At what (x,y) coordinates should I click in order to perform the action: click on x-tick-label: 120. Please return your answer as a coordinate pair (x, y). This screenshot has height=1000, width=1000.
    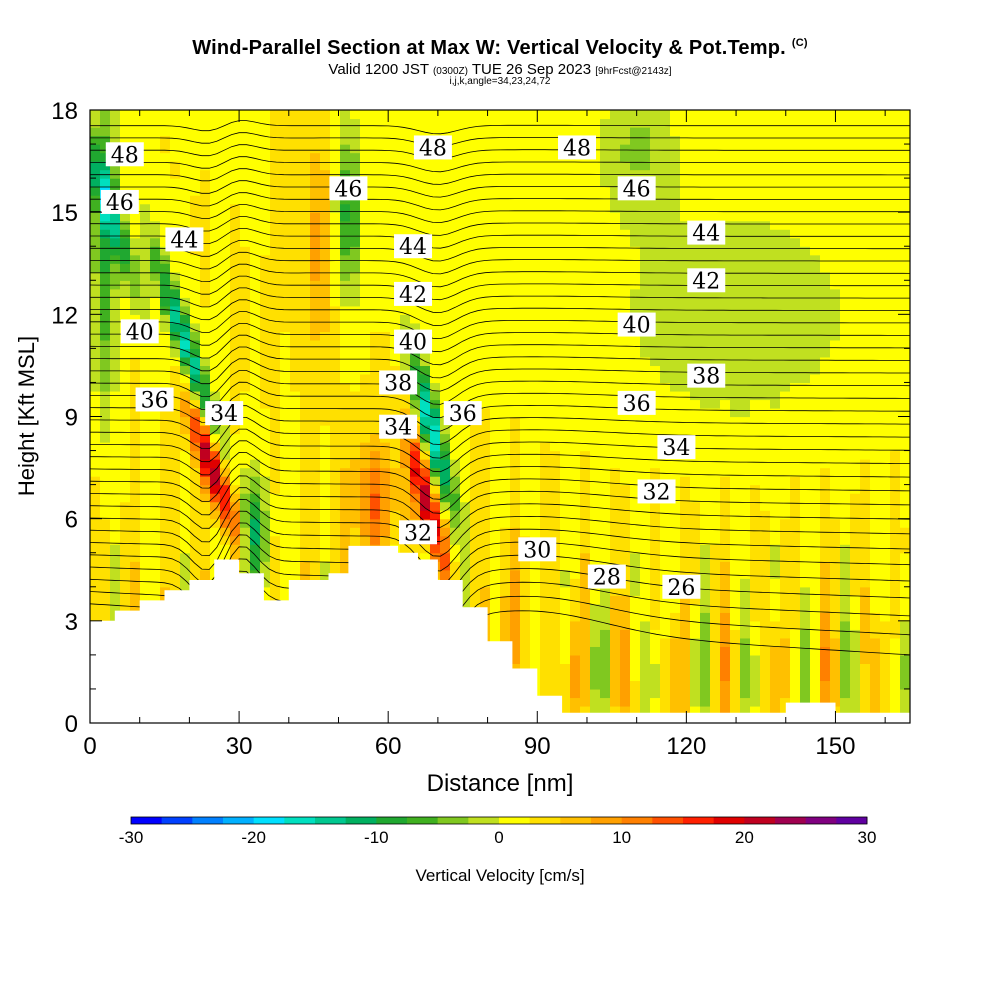
    Looking at the image, I should click on (686, 746).